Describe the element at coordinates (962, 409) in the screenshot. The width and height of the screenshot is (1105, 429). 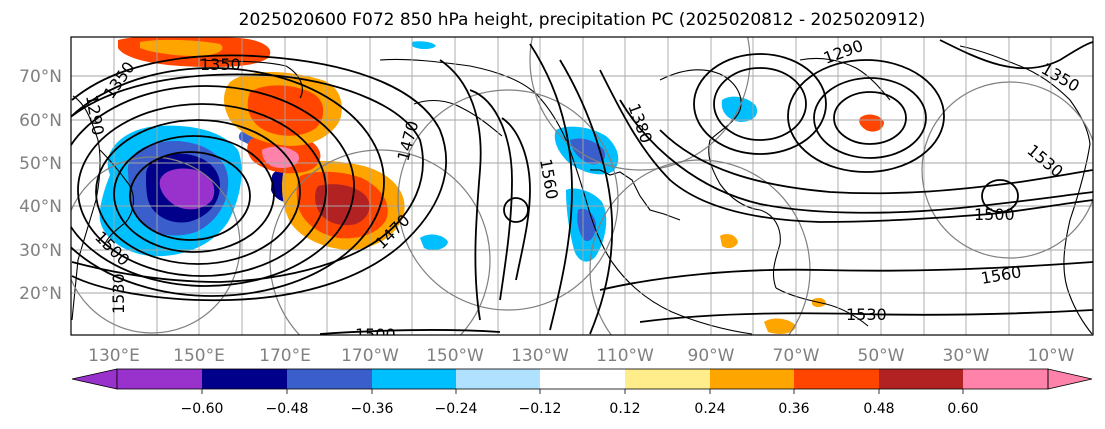
I see `colorbar-tick-label: 0.60` at that location.